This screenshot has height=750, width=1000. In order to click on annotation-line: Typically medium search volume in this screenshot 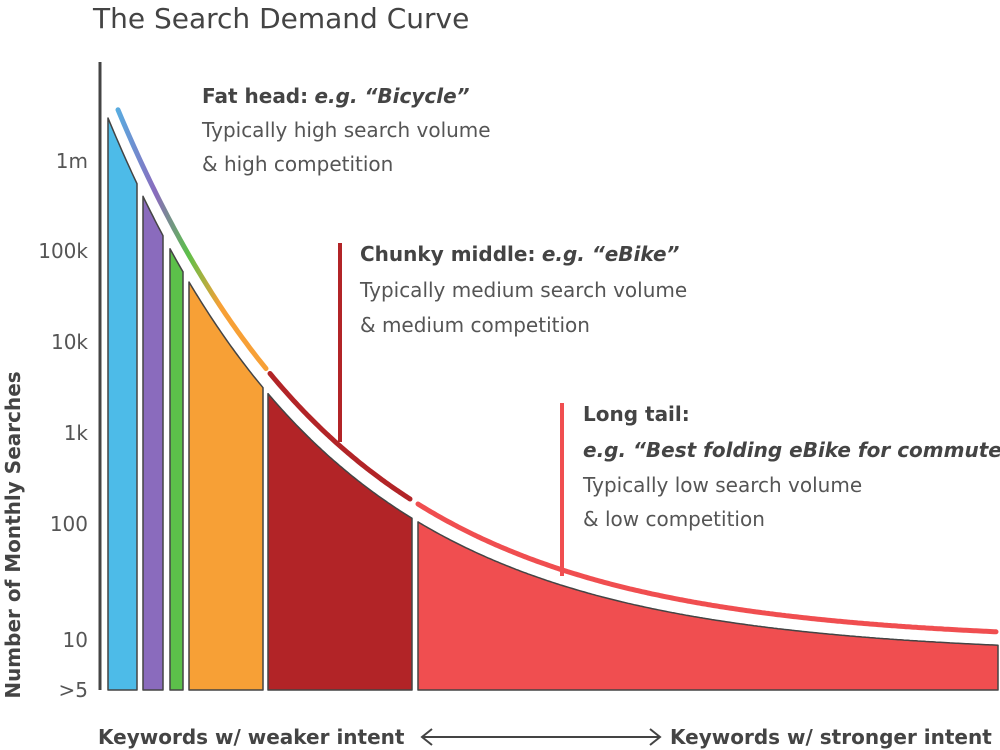, I will do `click(523, 290)`.